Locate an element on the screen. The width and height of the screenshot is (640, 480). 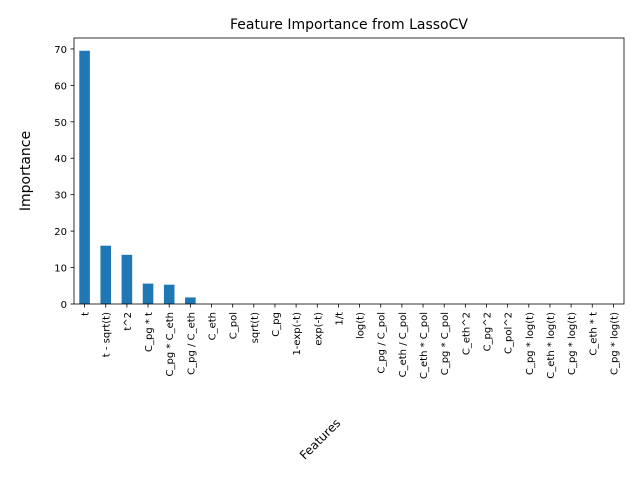
x-tick-label-20: C_pol^2 is located at coordinates (509, 333).